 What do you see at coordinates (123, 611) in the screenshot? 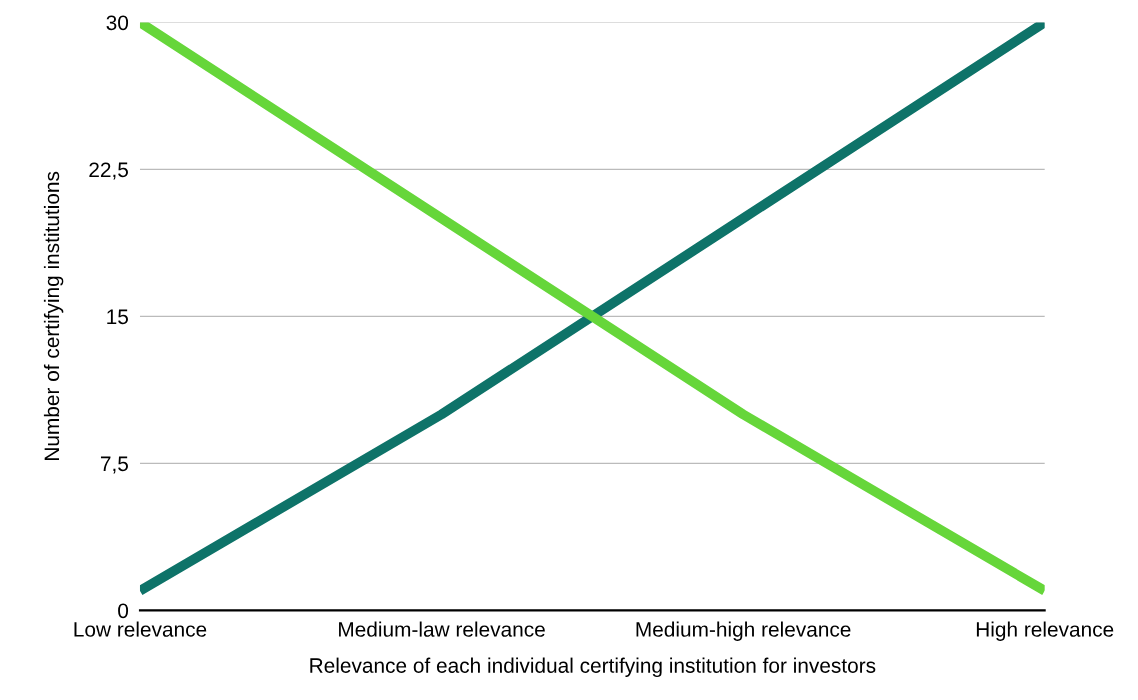
I see `y-tick-label: 0` at bounding box center [123, 611].